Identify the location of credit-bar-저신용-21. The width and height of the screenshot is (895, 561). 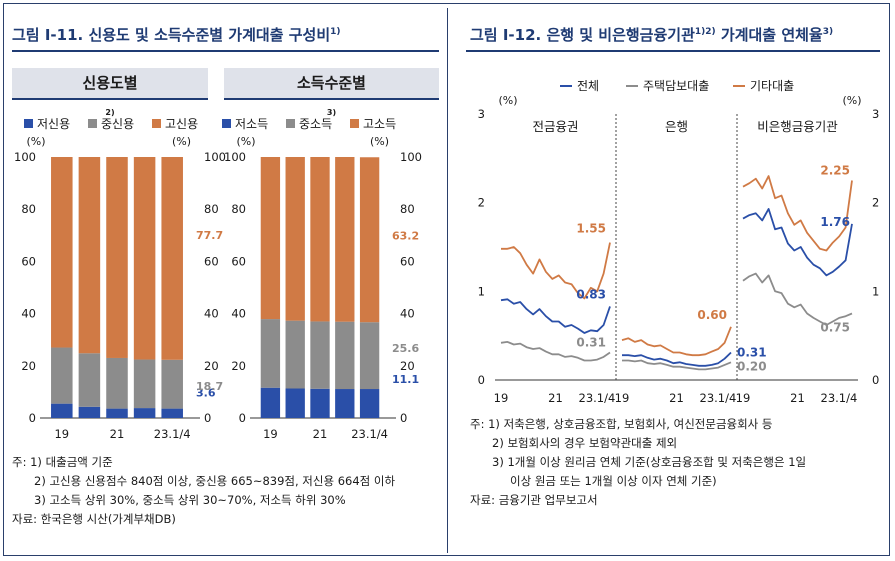
(117, 413).